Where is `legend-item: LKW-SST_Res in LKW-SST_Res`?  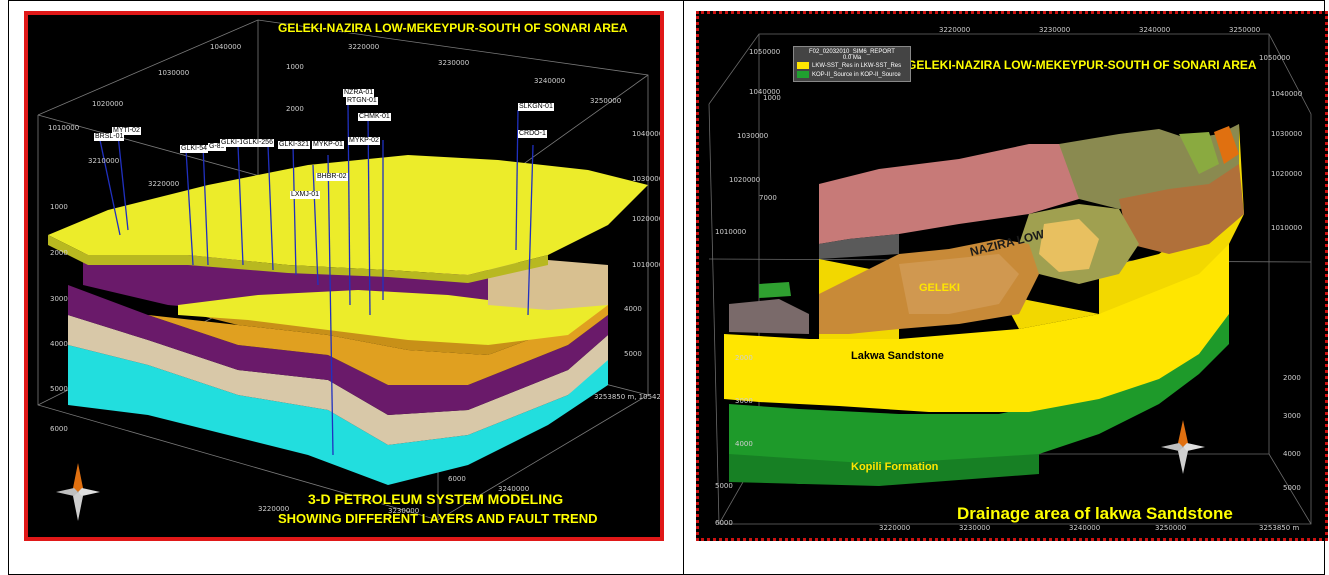 legend-item: LKW-SST_Res in LKW-SST_Res is located at coordinates (852, 65).